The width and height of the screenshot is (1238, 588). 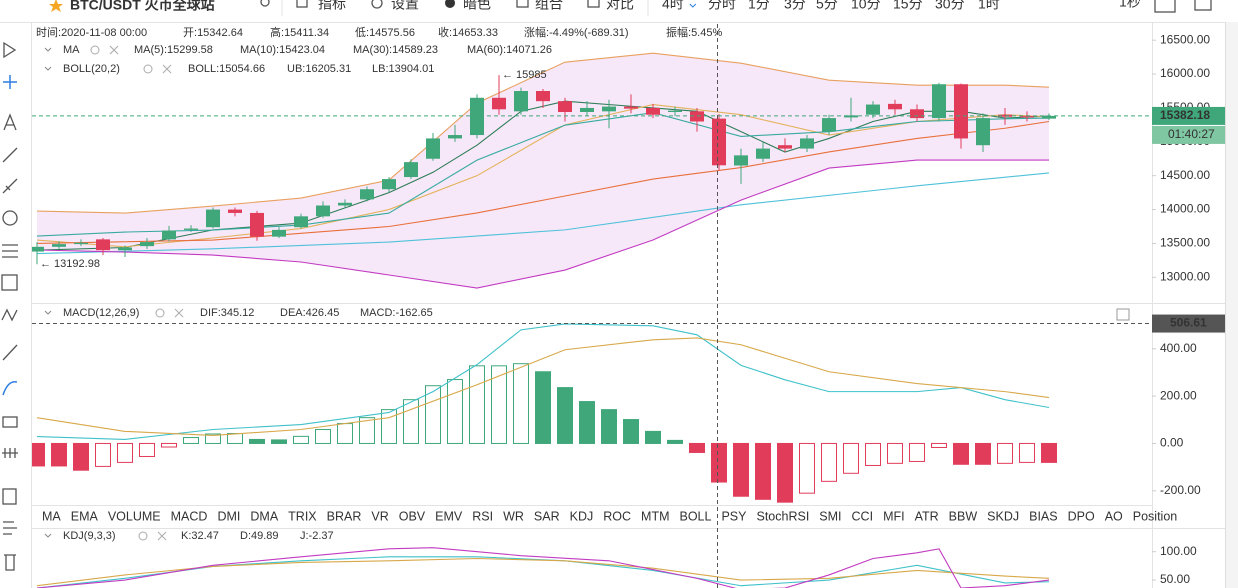 I want to click on interval: 1秒, so click(x=1130, y=5).